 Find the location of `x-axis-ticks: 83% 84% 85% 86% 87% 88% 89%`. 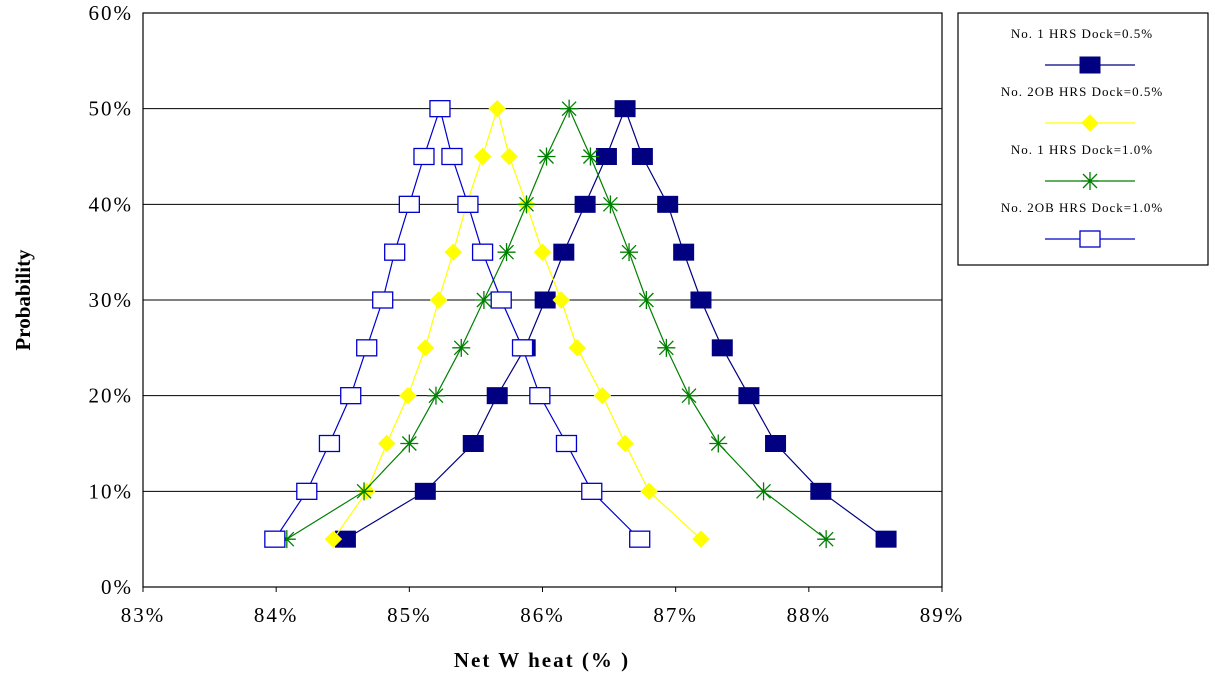

x-axis-ticks: 83% 84% 85% 86% 87% 88% 89% is located at coordinates (543, 607).